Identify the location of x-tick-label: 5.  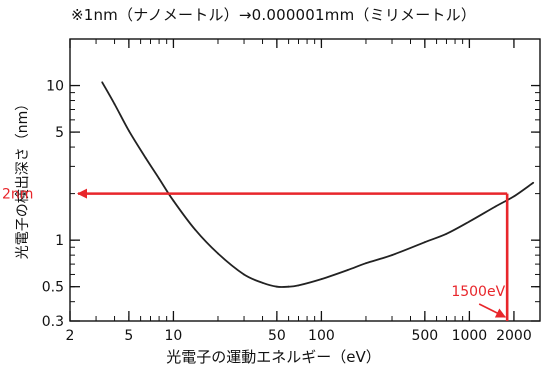
(128, 336).